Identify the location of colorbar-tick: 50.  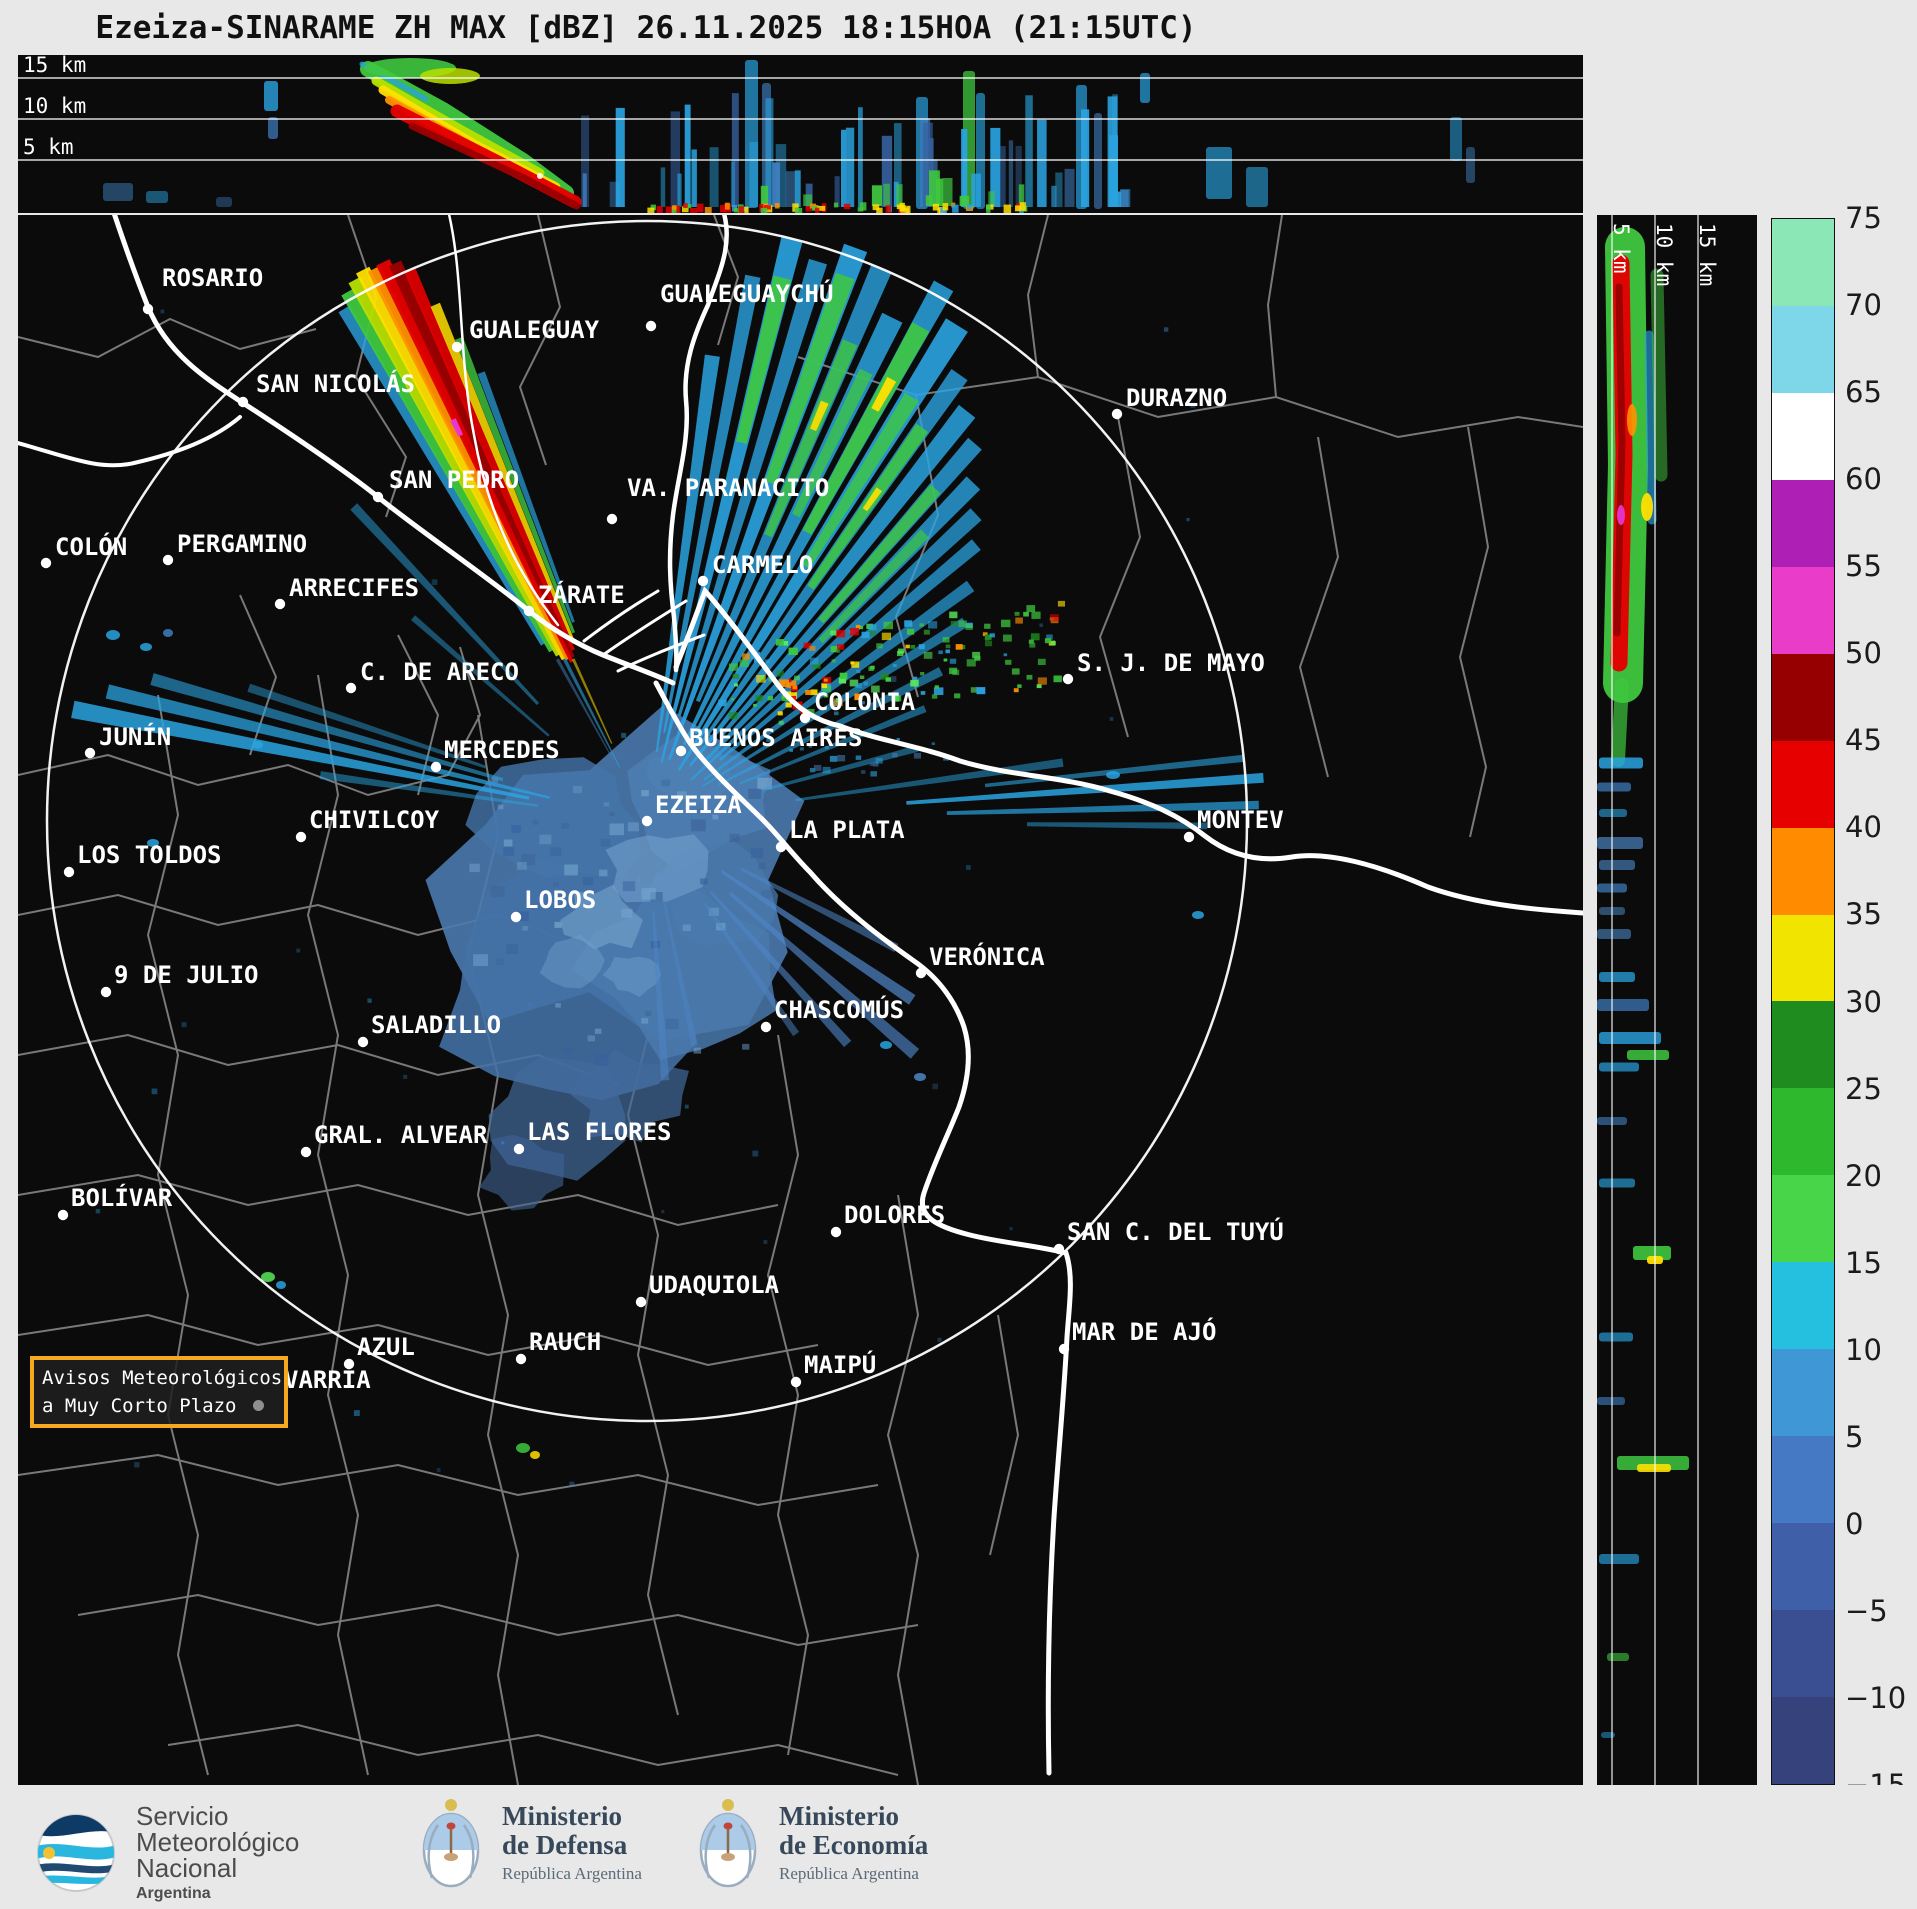
(1863, 653).